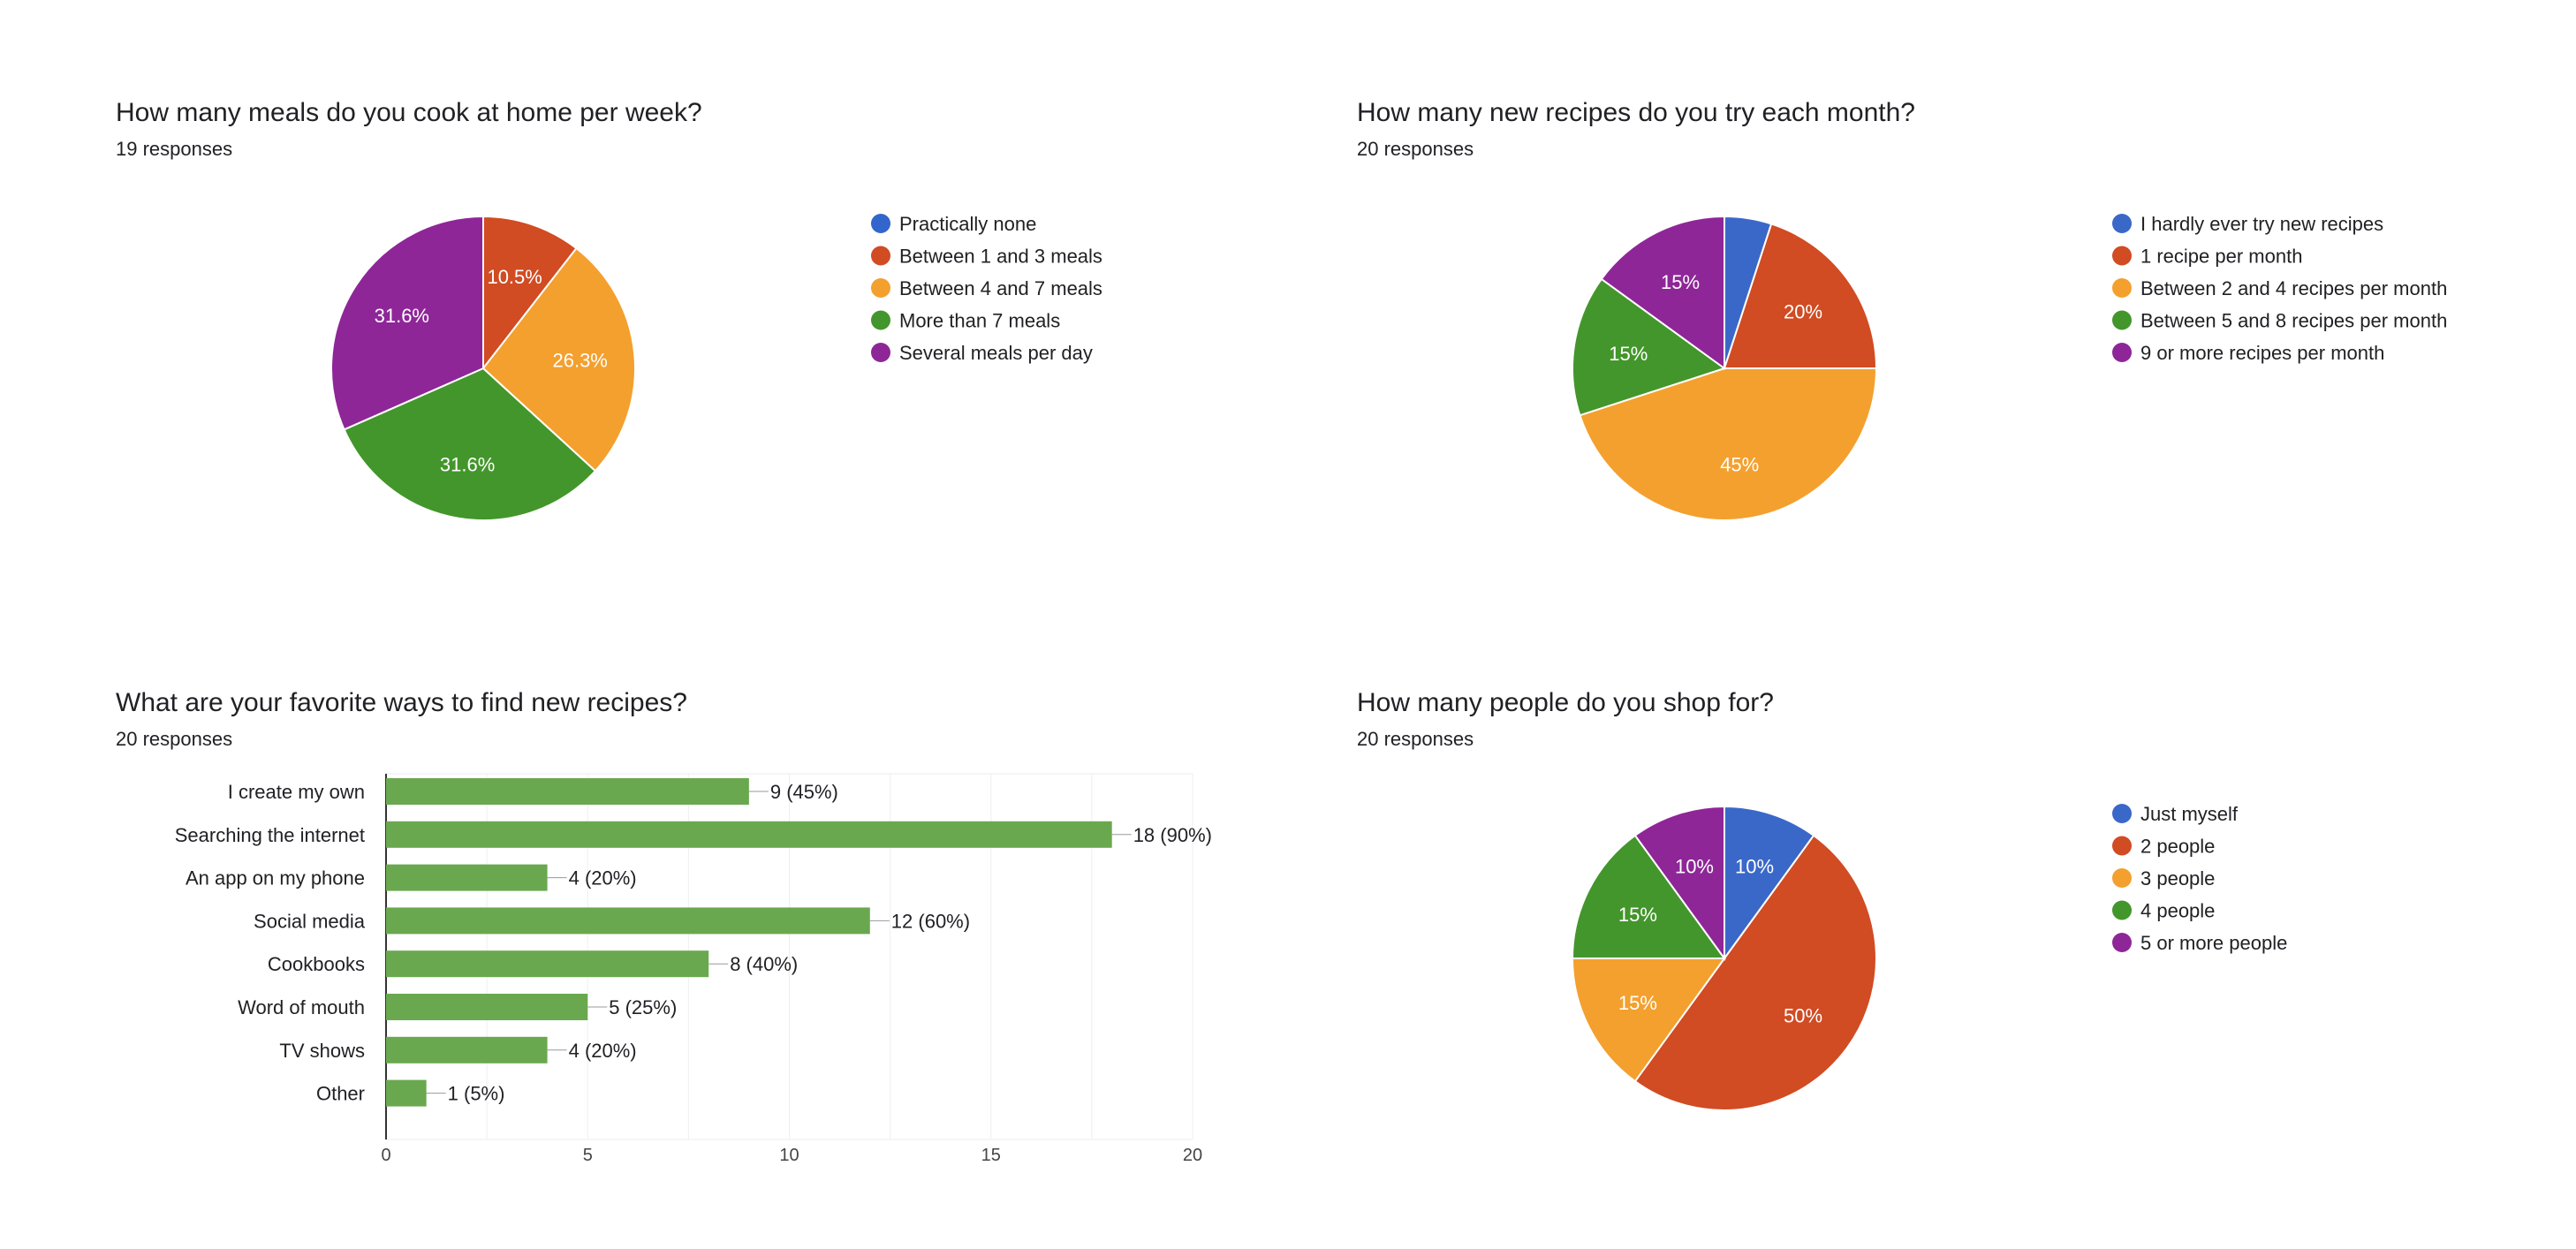  Describe the element at coordinates (980, 321) in the screenshot. I see `legend-label: More than 7 meals` at that location.